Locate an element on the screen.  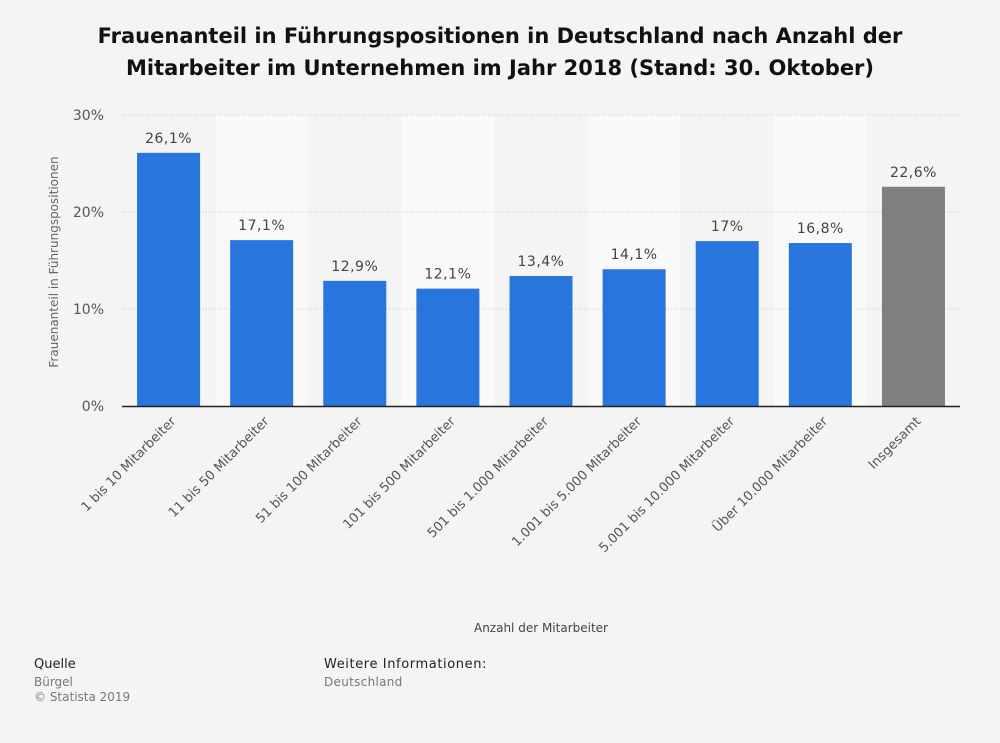
bar-value-label: 13,4% is located at coordinates (541, 262).